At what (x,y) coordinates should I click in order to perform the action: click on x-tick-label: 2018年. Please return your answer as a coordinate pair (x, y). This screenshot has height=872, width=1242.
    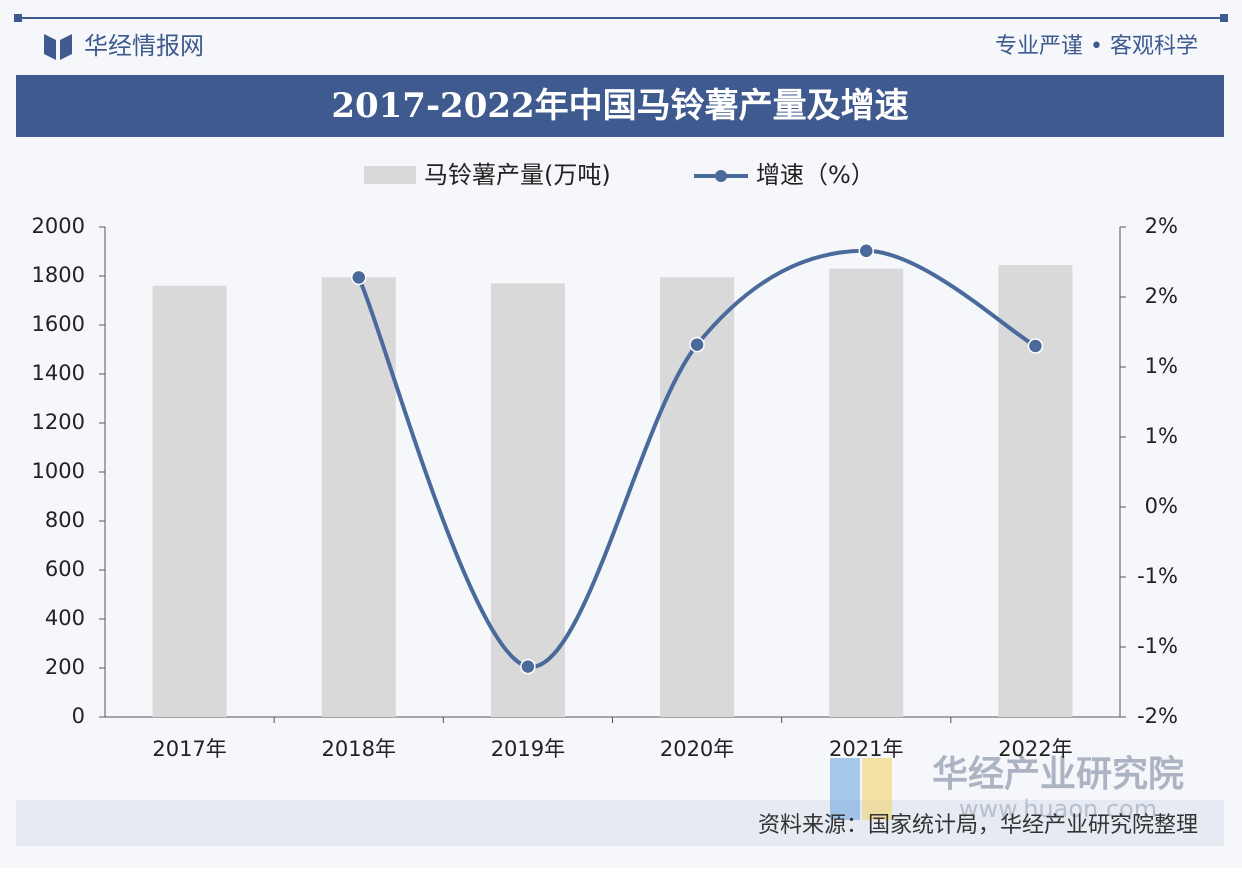
    Looking at the image, I should click on (359, 749).